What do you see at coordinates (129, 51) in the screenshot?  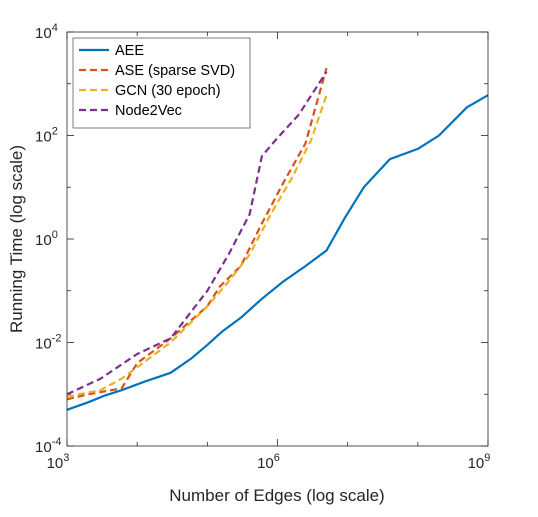 I see `legend-label: AEE` at bounding box center [129, 51].